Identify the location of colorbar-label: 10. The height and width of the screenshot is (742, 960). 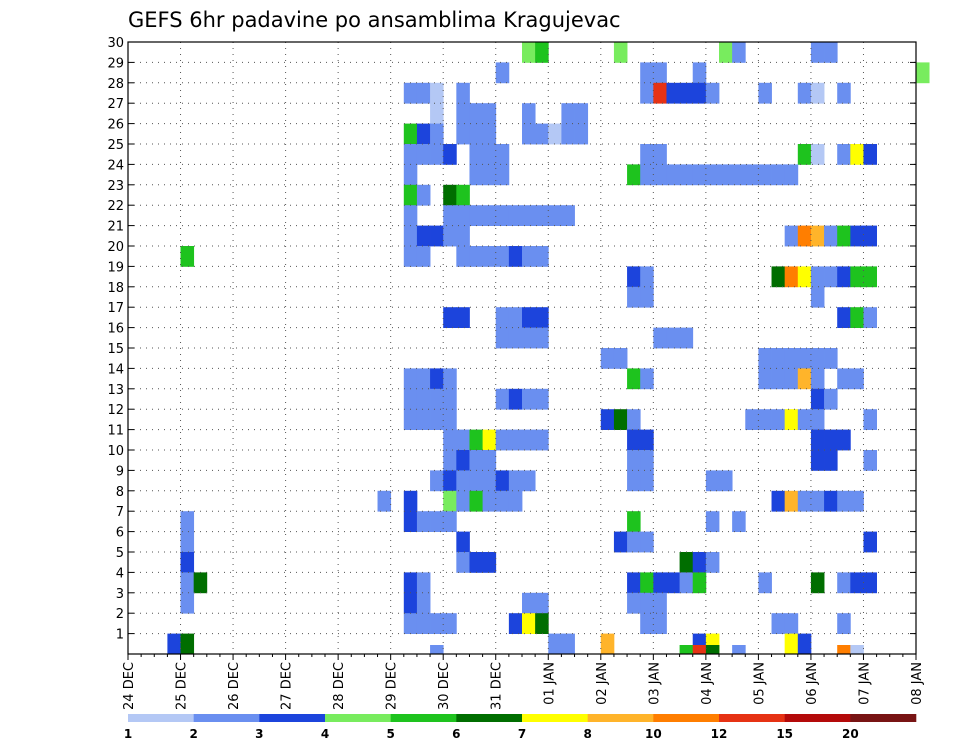
(653, 734).